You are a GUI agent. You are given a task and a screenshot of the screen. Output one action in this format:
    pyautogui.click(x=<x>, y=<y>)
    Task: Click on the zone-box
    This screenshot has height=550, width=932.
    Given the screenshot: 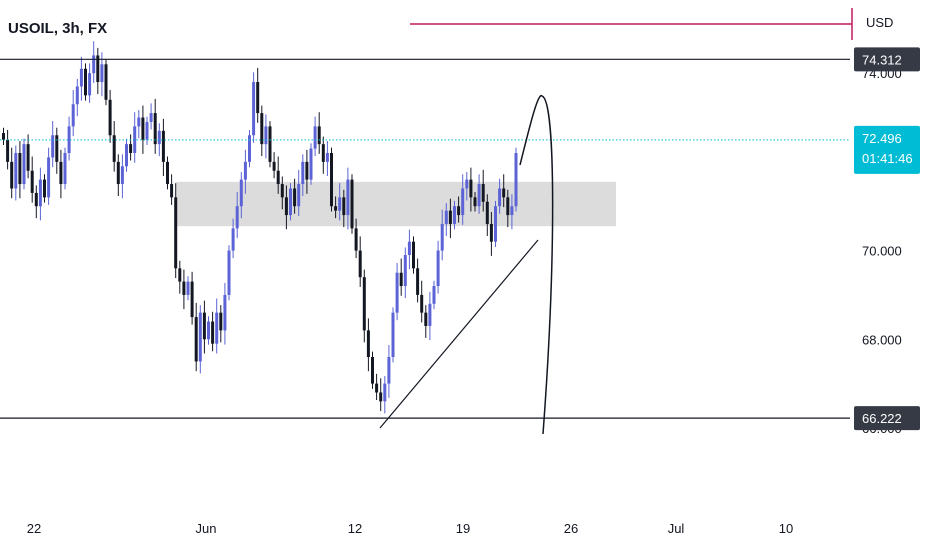 What is the action you would take?
    pyautogui.click(x=396, y=204)
    